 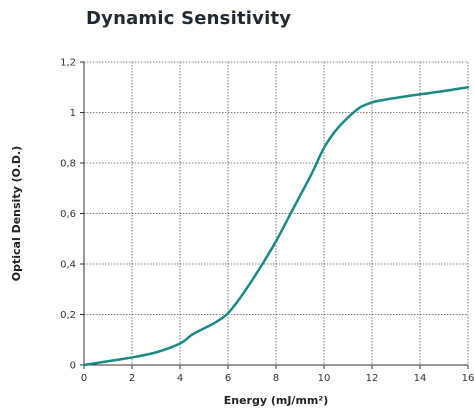 What do you see at coordinates (73, 366) in the screenshot?
I see `y-tick-label: 0` at bounding box center [73, 366].